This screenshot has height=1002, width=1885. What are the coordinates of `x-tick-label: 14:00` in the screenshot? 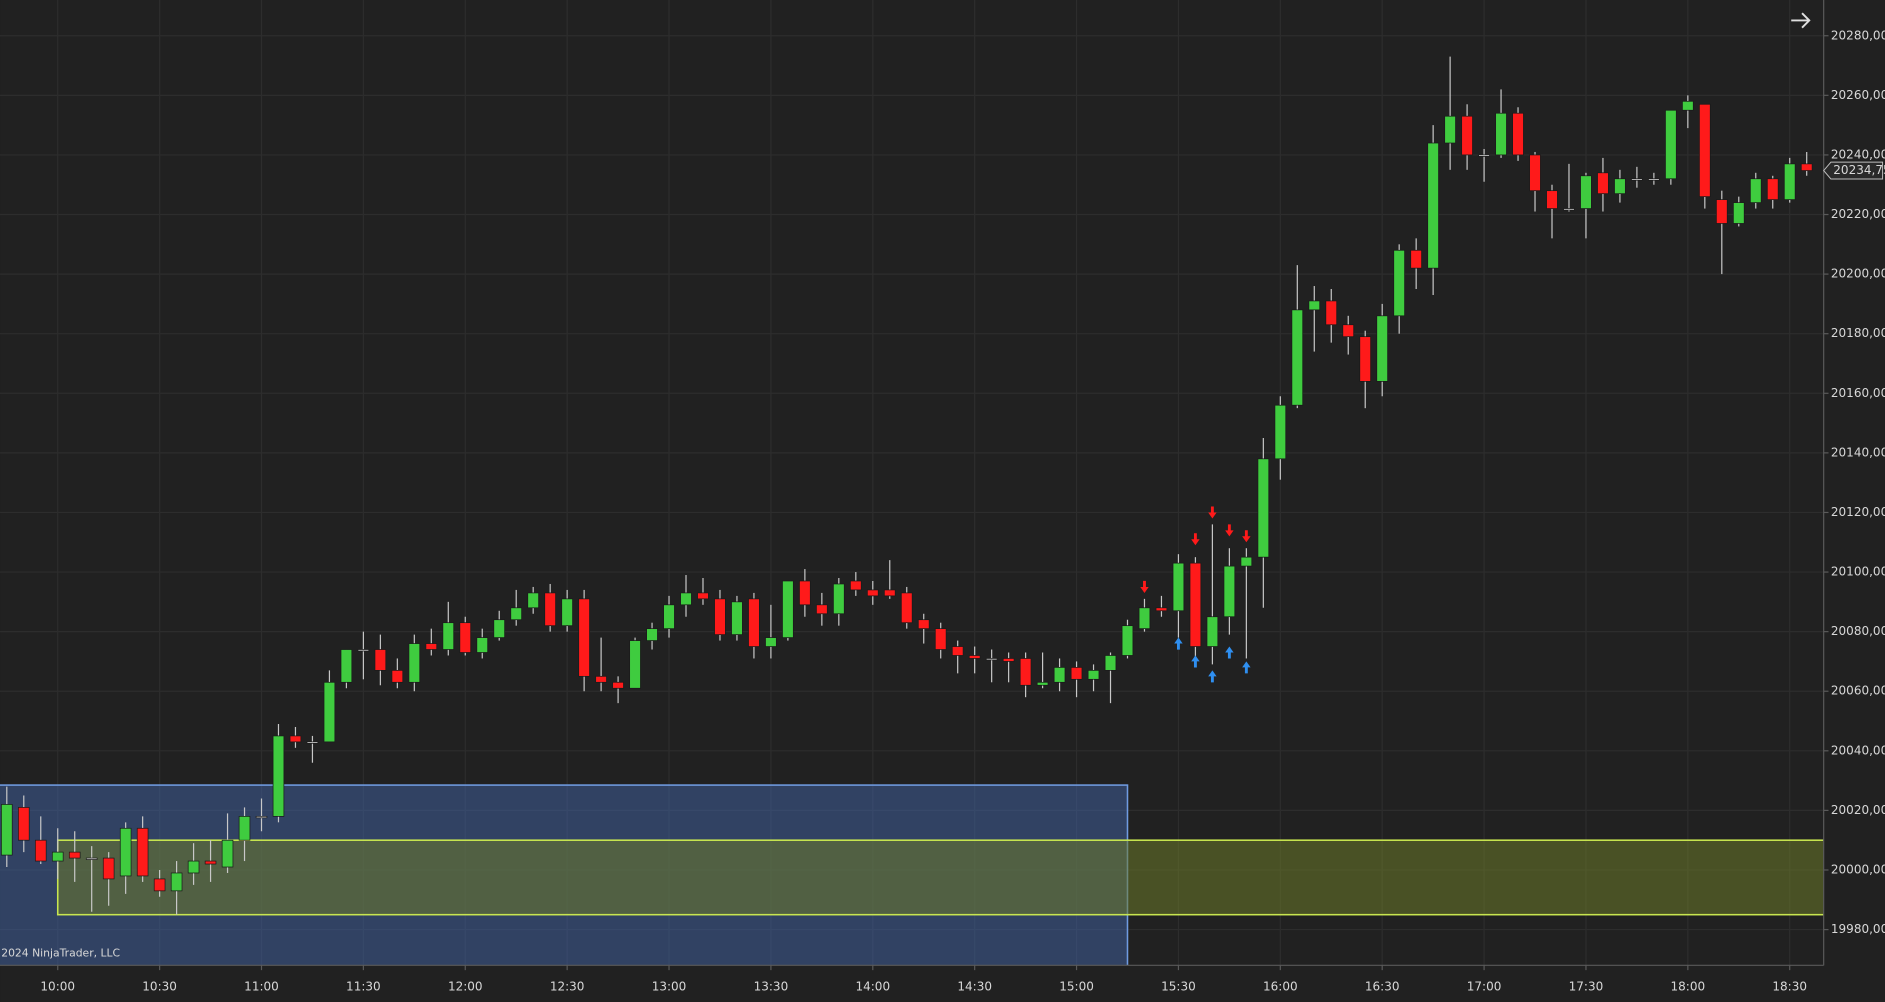 It's located at (872, 986).